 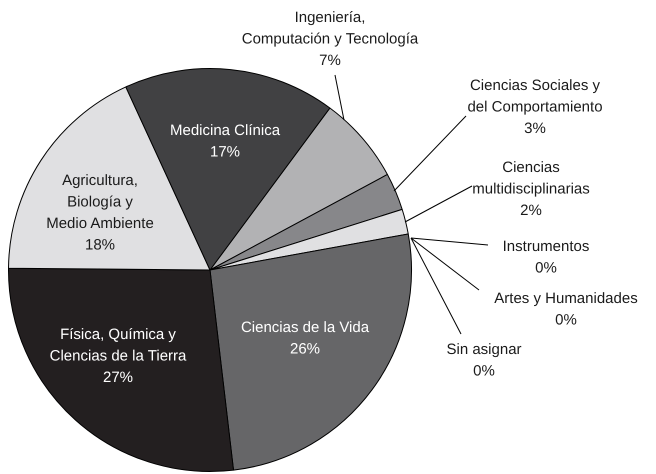 What do you see at coordinates (100, 202) in the screenshot?
I see `slice-label: Agricultura, Biología y Medio Ambiente` at bounding box center [100, 202].